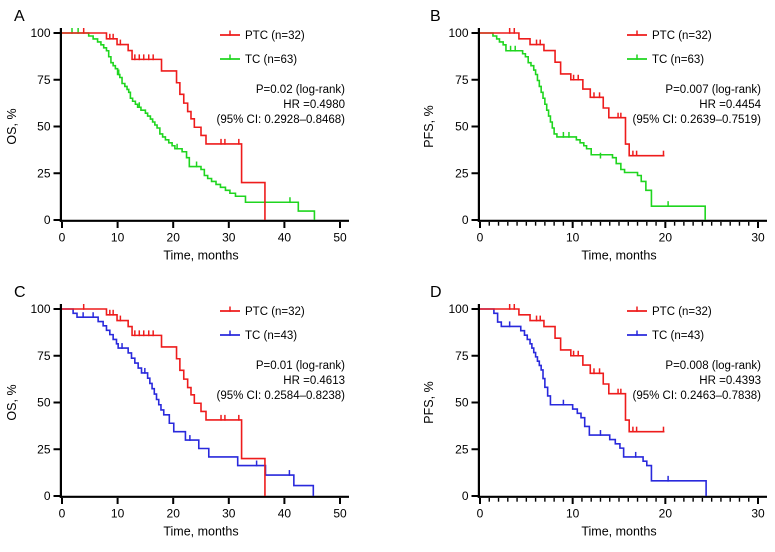 This screenshot has width=775, height=552. I want to click on legend-item-tc: TC (n=63), so click(258, 60).